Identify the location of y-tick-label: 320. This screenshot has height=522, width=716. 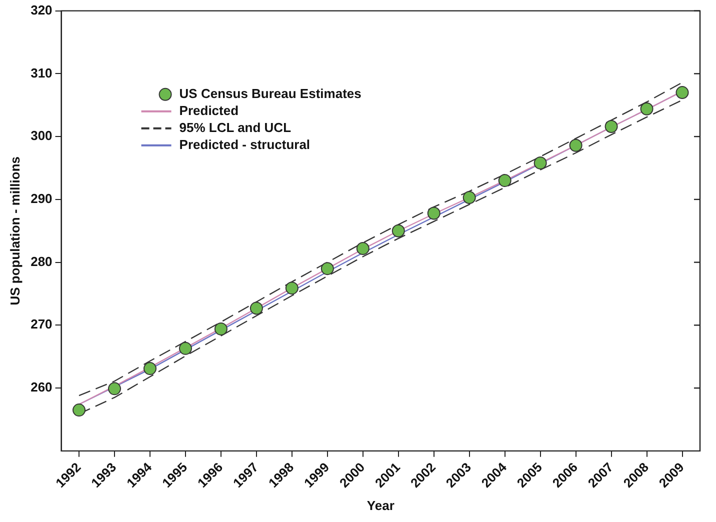
(41, 10).